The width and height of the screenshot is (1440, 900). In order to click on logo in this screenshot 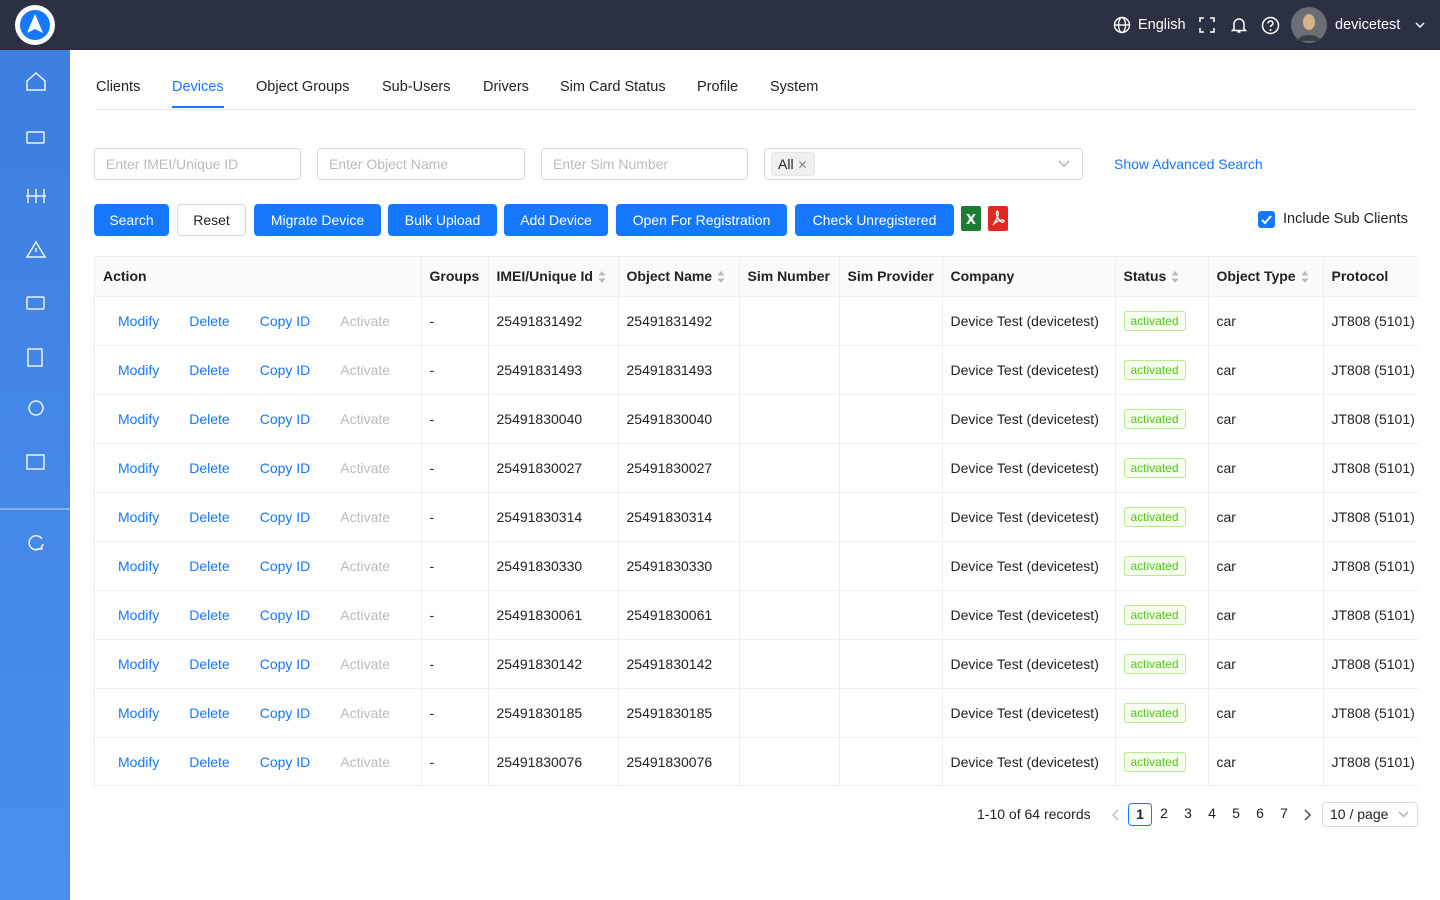, I will do `click(35, 25)`.